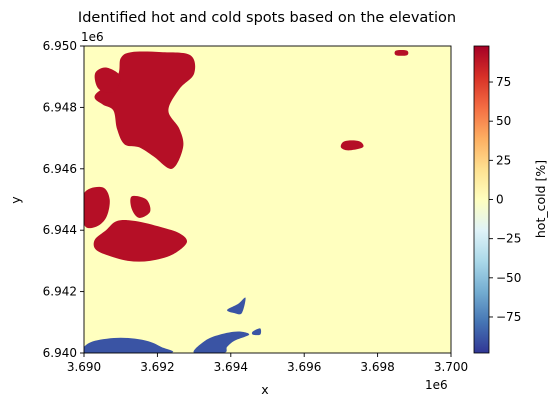 This screenshot has width=558, height=406. Describe the element at coordinates (60, 292) in the screenshot. I see `y-tick-label: 6.942` at that location.